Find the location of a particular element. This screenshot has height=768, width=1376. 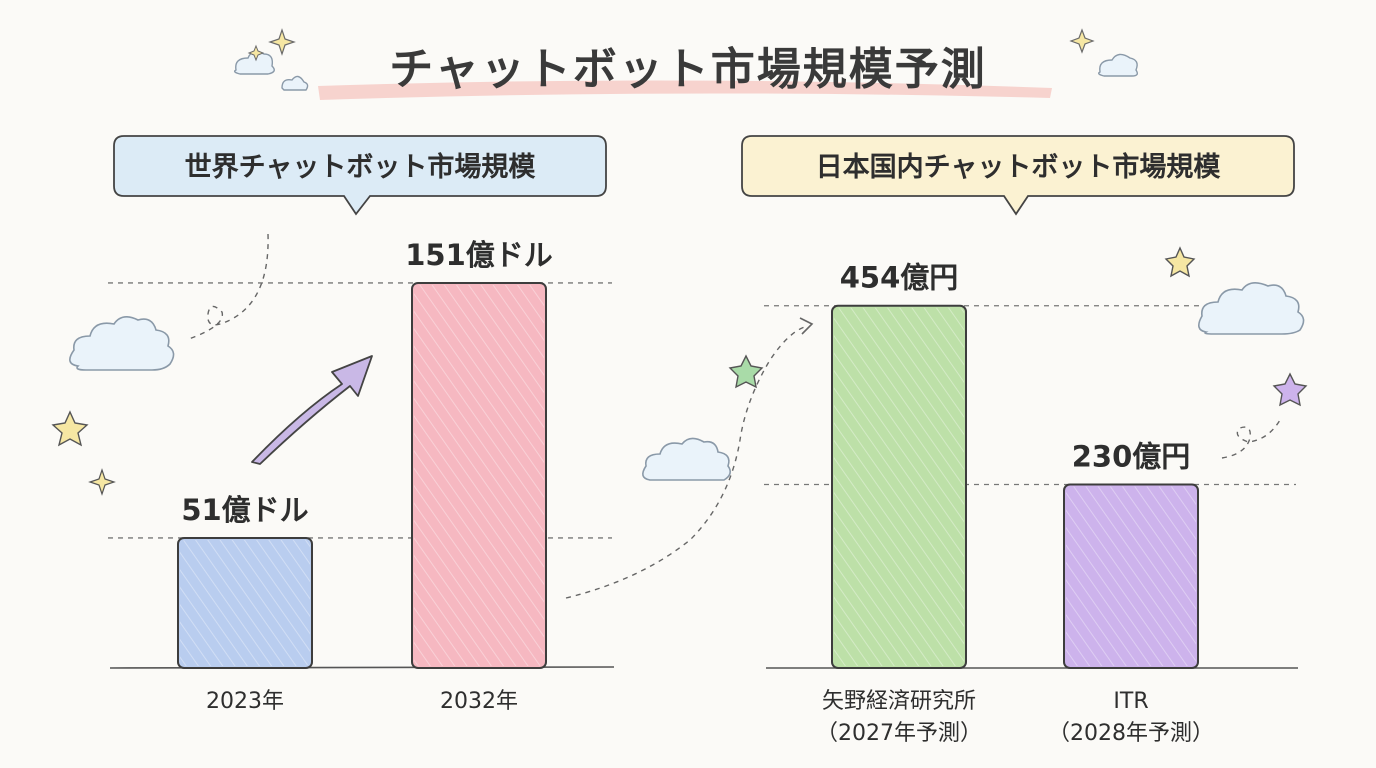

category-label: （2027年予測） is located at coordinates (899, 733).